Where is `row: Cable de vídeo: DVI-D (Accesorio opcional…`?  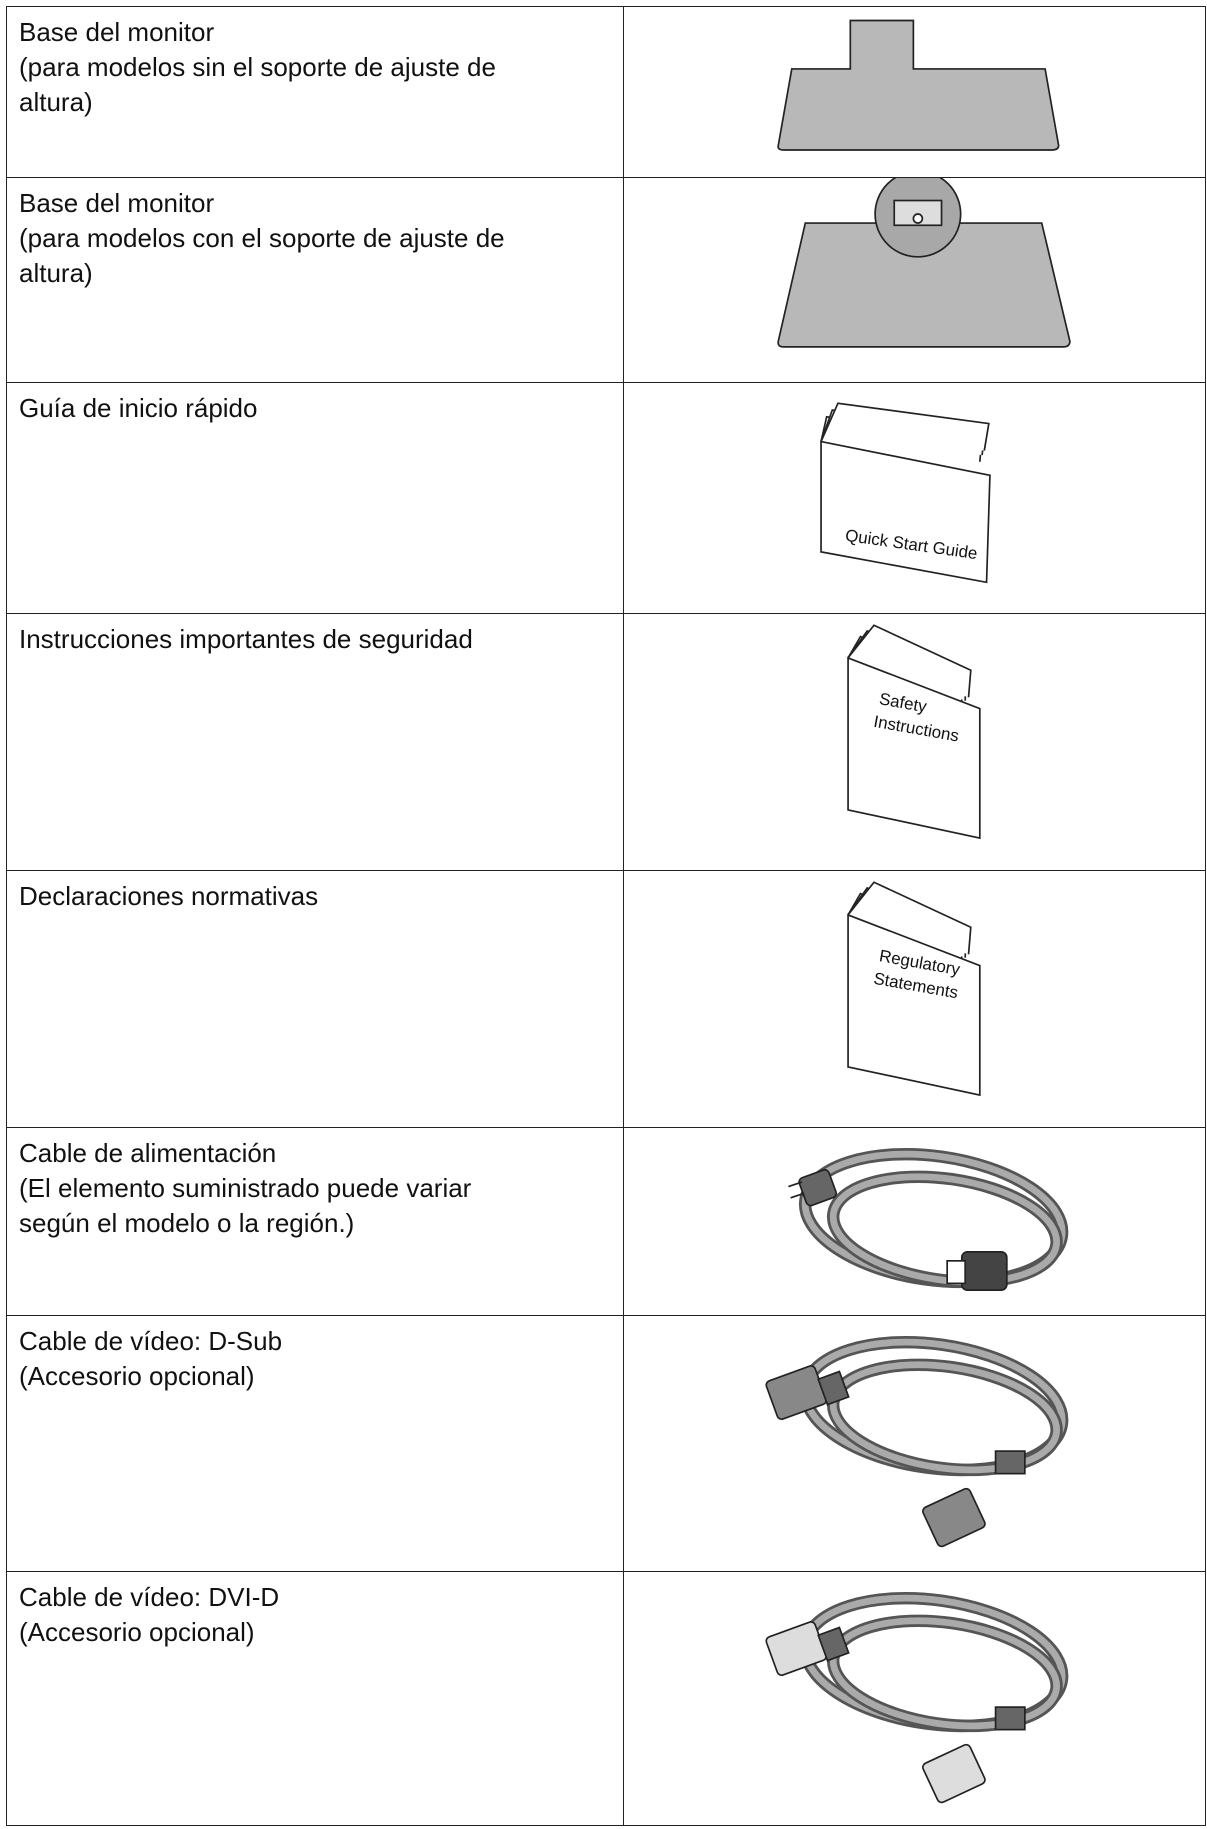 row: Cable de vídeo: DVI-D (Accesorio opcional… is located at coordinates (606, 1698).